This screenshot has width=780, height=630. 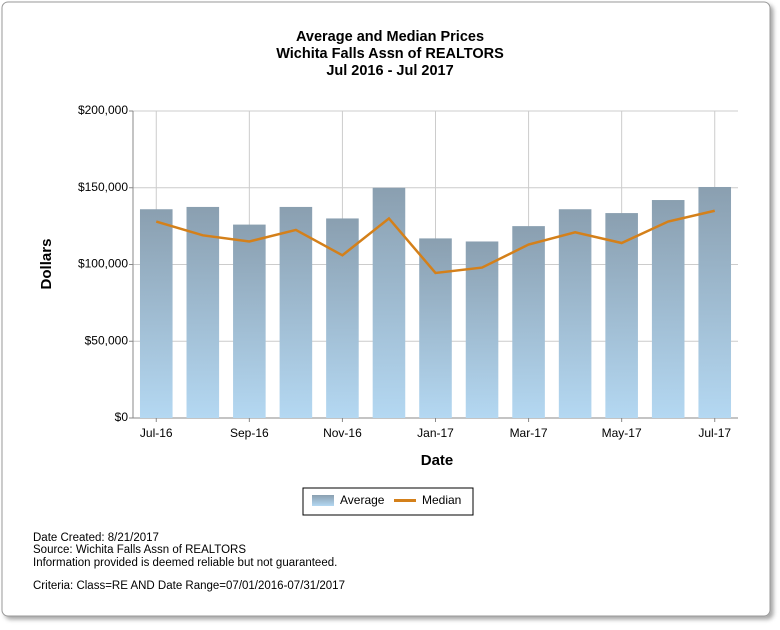 What do you see at coordinates (435, 433) in the screenshot?
I see `x-tick-label: Jan-17` at bounding box center [435, 433].